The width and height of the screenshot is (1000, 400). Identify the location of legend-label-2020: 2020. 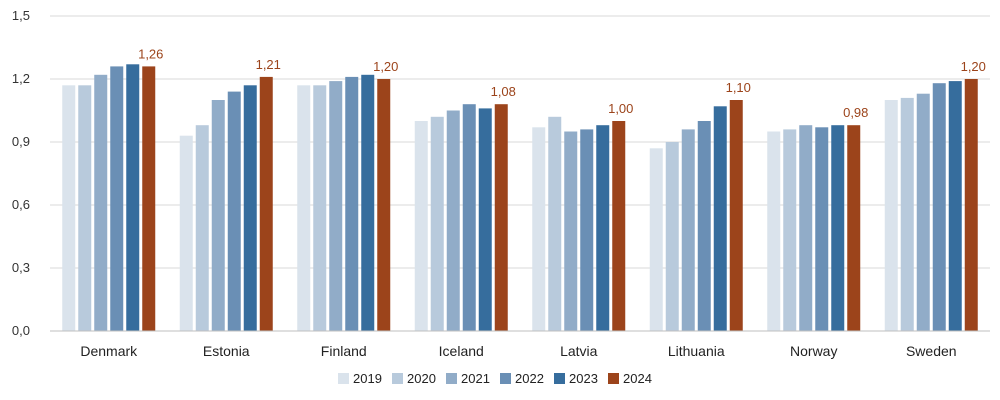
(421, 378).